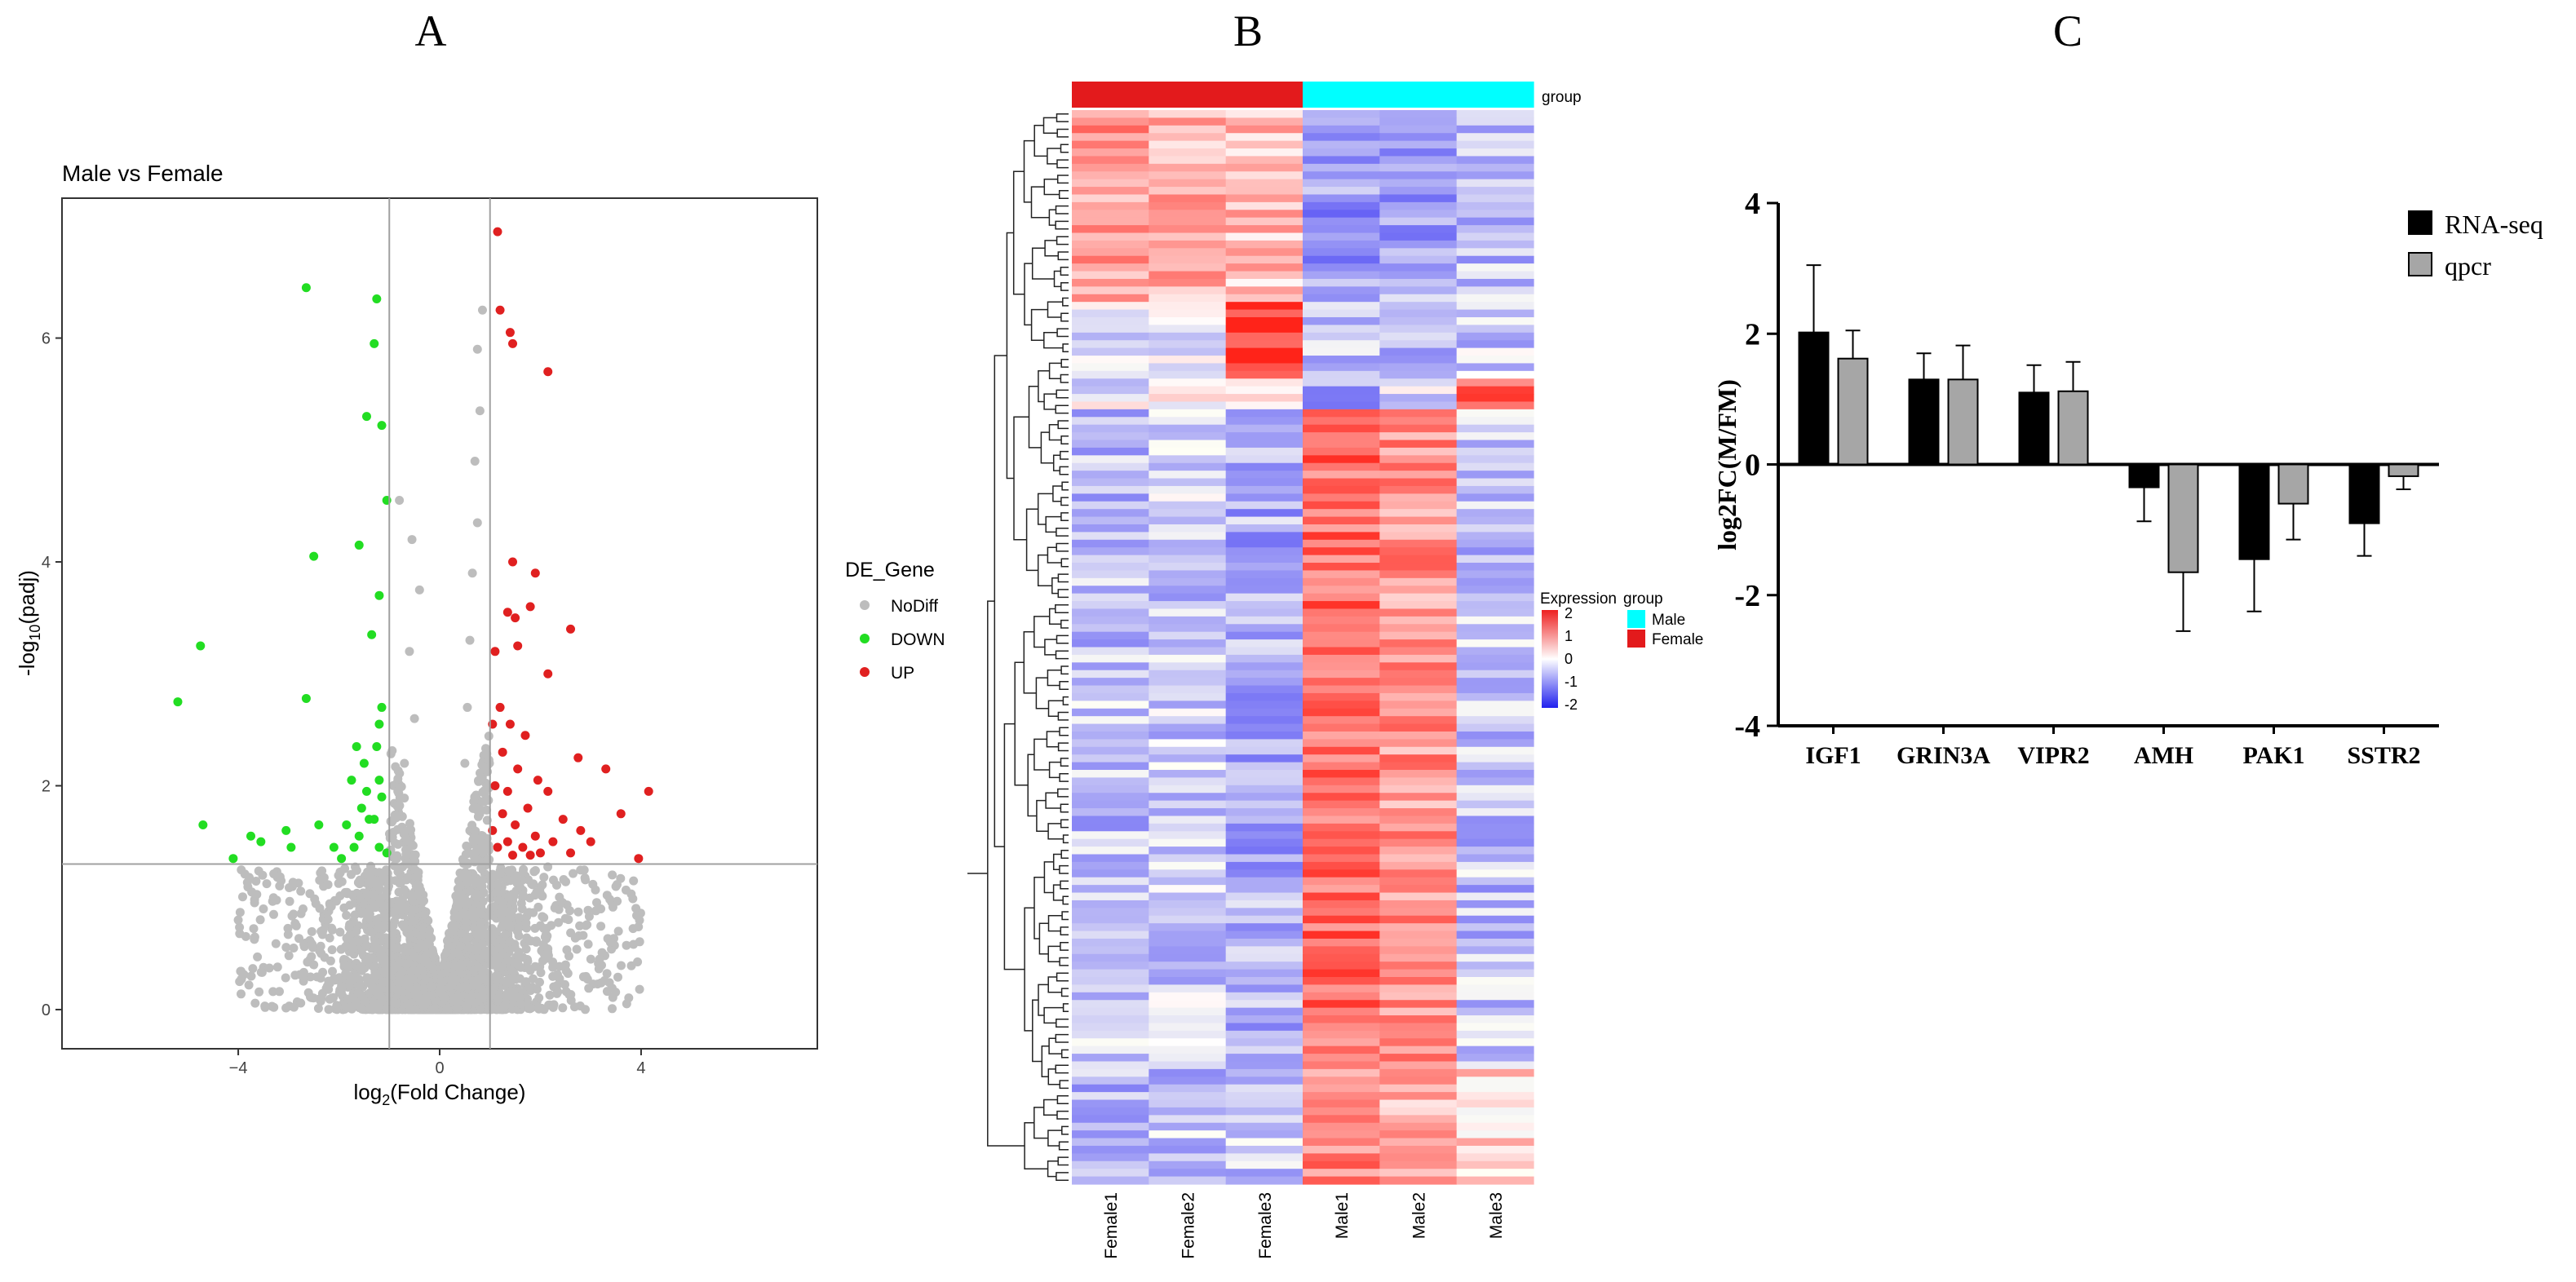 The image size is (2576, 1282). Describe the element at coordinates (1636, 619) in the screenshot. I see `legend-swatch-male` at that location.